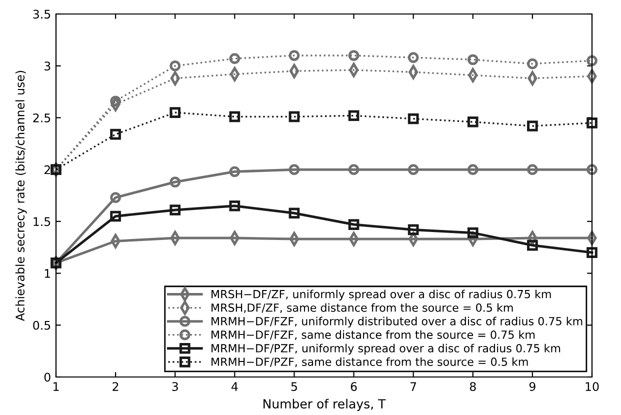 The height and width of the screenshot is (415, 621). What do you see at coordinates (397, 322) in the screenshot?
I see `legend-label: MRMH−DF/FZF, uniformly distributed over a disc of radius 0.75 km` at bounding box center [397, 322].